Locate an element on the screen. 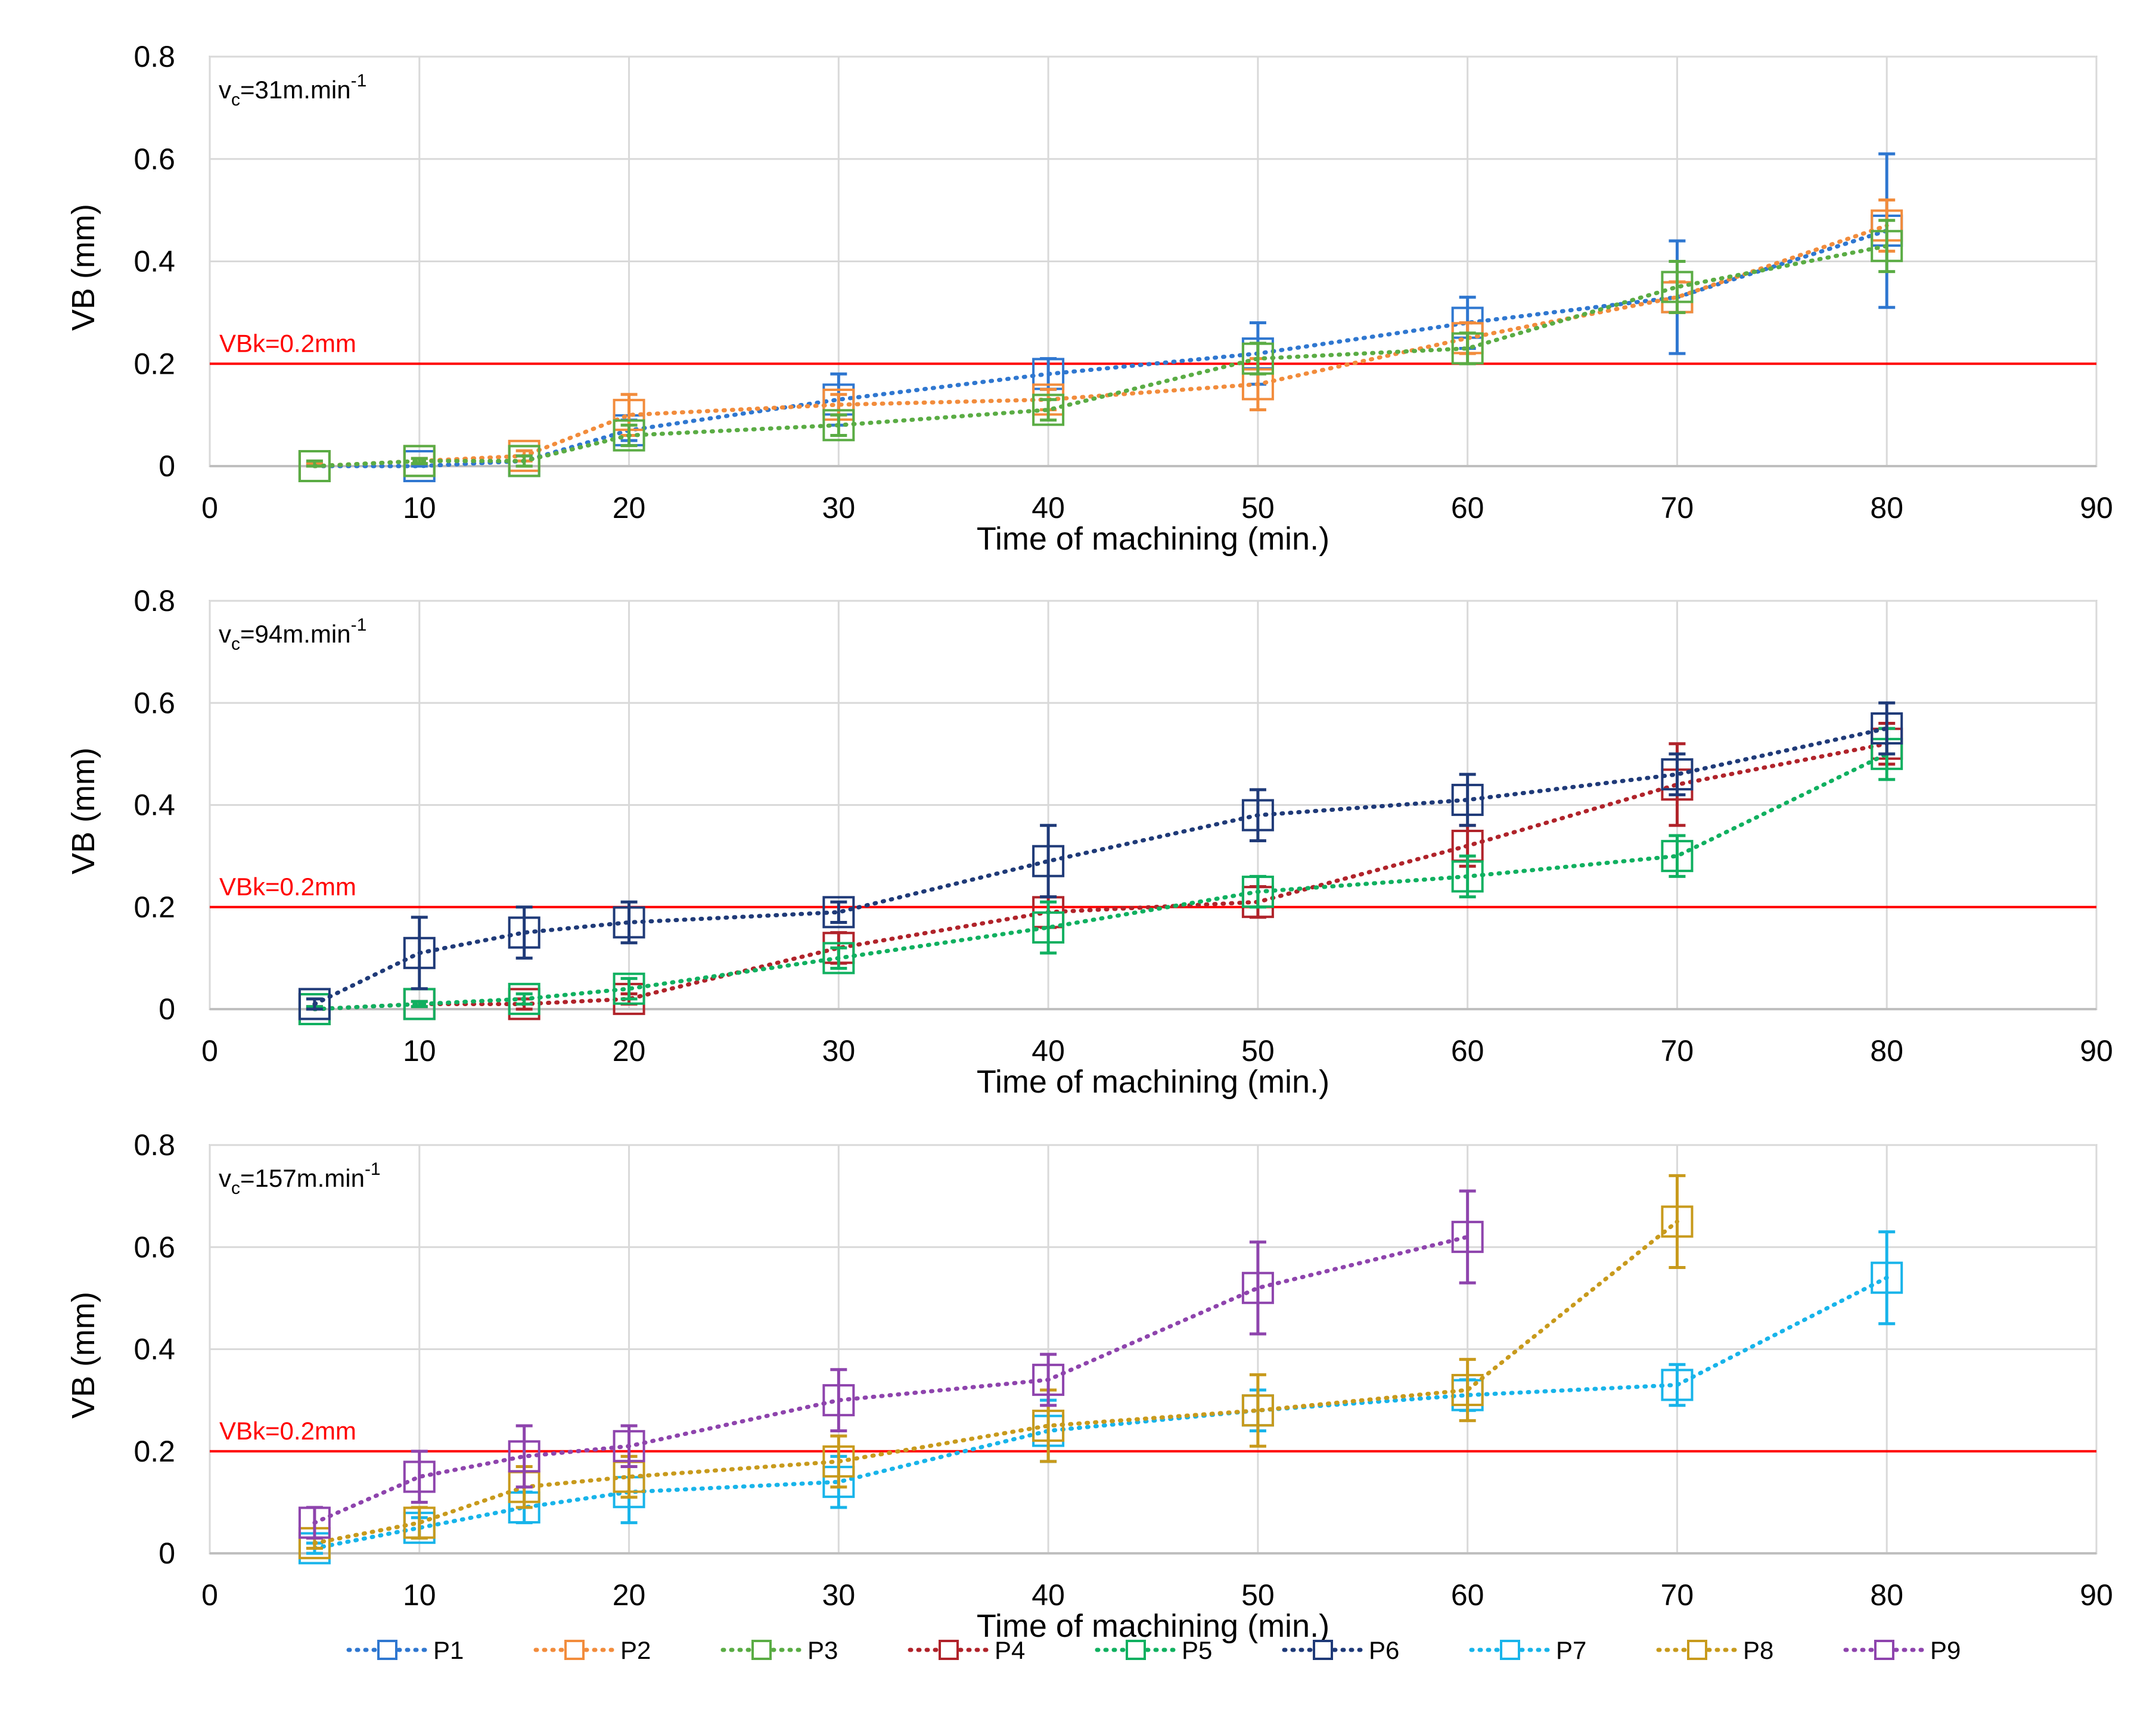 Image resolution: width=2156 pixels, height=1725 pixels. series-line-P3 is located at coordinates (1100, 356).